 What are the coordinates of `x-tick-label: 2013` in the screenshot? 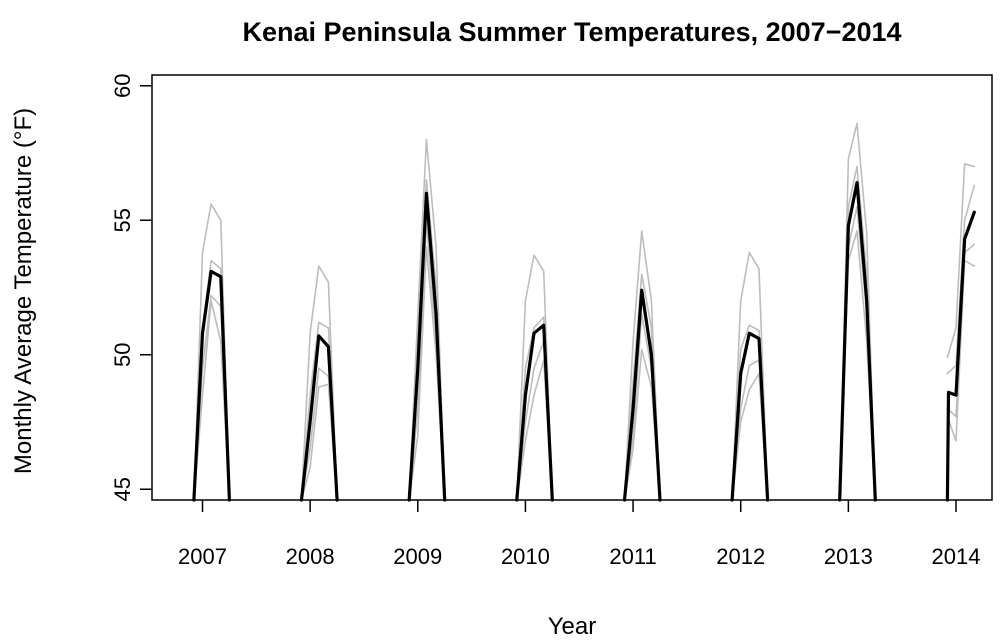 It's located at (848, 556).